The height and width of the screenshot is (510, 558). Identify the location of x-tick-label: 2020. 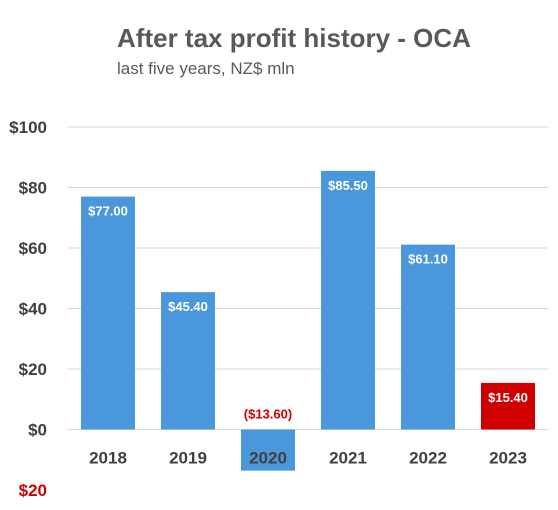
(268, 458).